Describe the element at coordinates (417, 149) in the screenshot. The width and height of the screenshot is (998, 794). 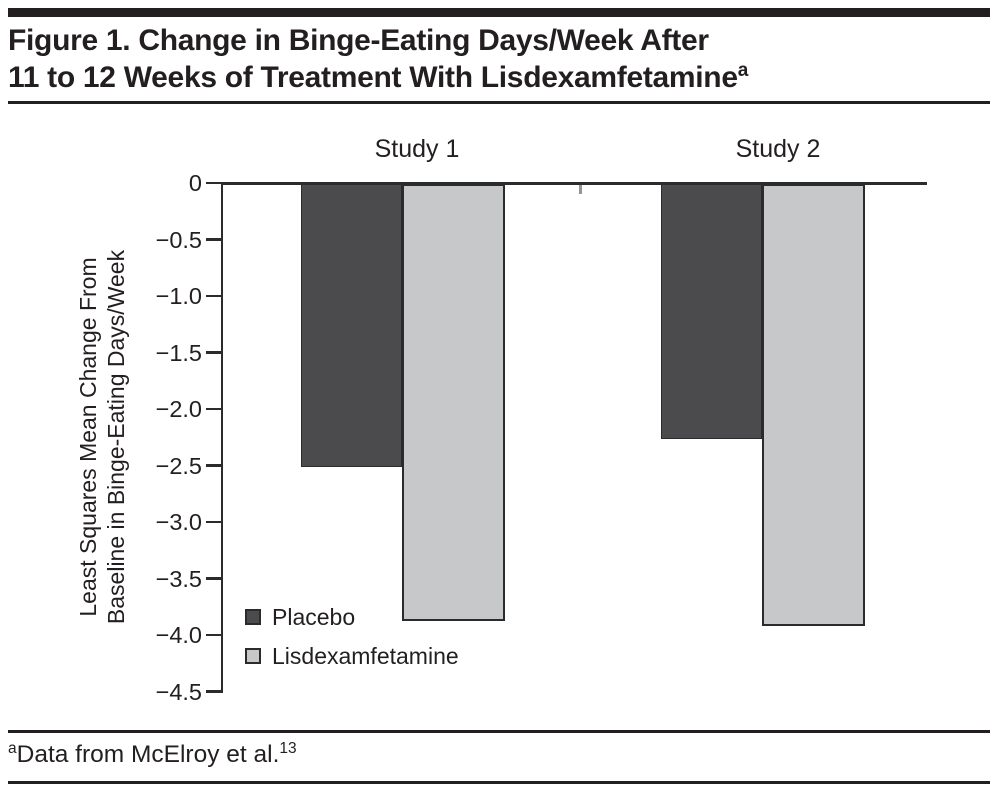
I see `category-label-study-1: Study 1` at that location.